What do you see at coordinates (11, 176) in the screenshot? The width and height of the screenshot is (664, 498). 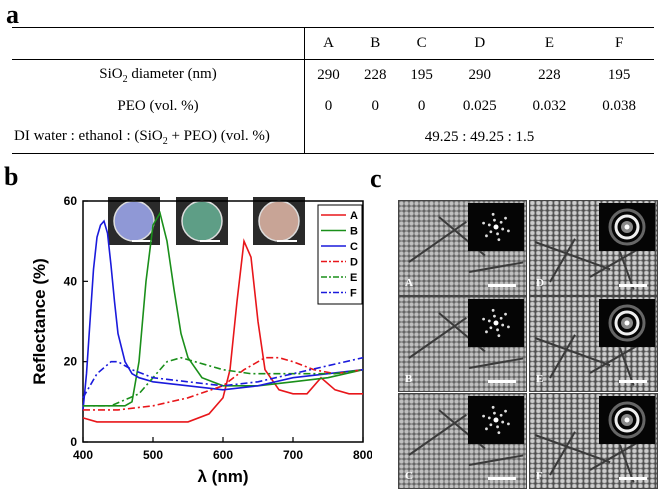 I see `panel-label-b: b` at bounding box center [11, 176].